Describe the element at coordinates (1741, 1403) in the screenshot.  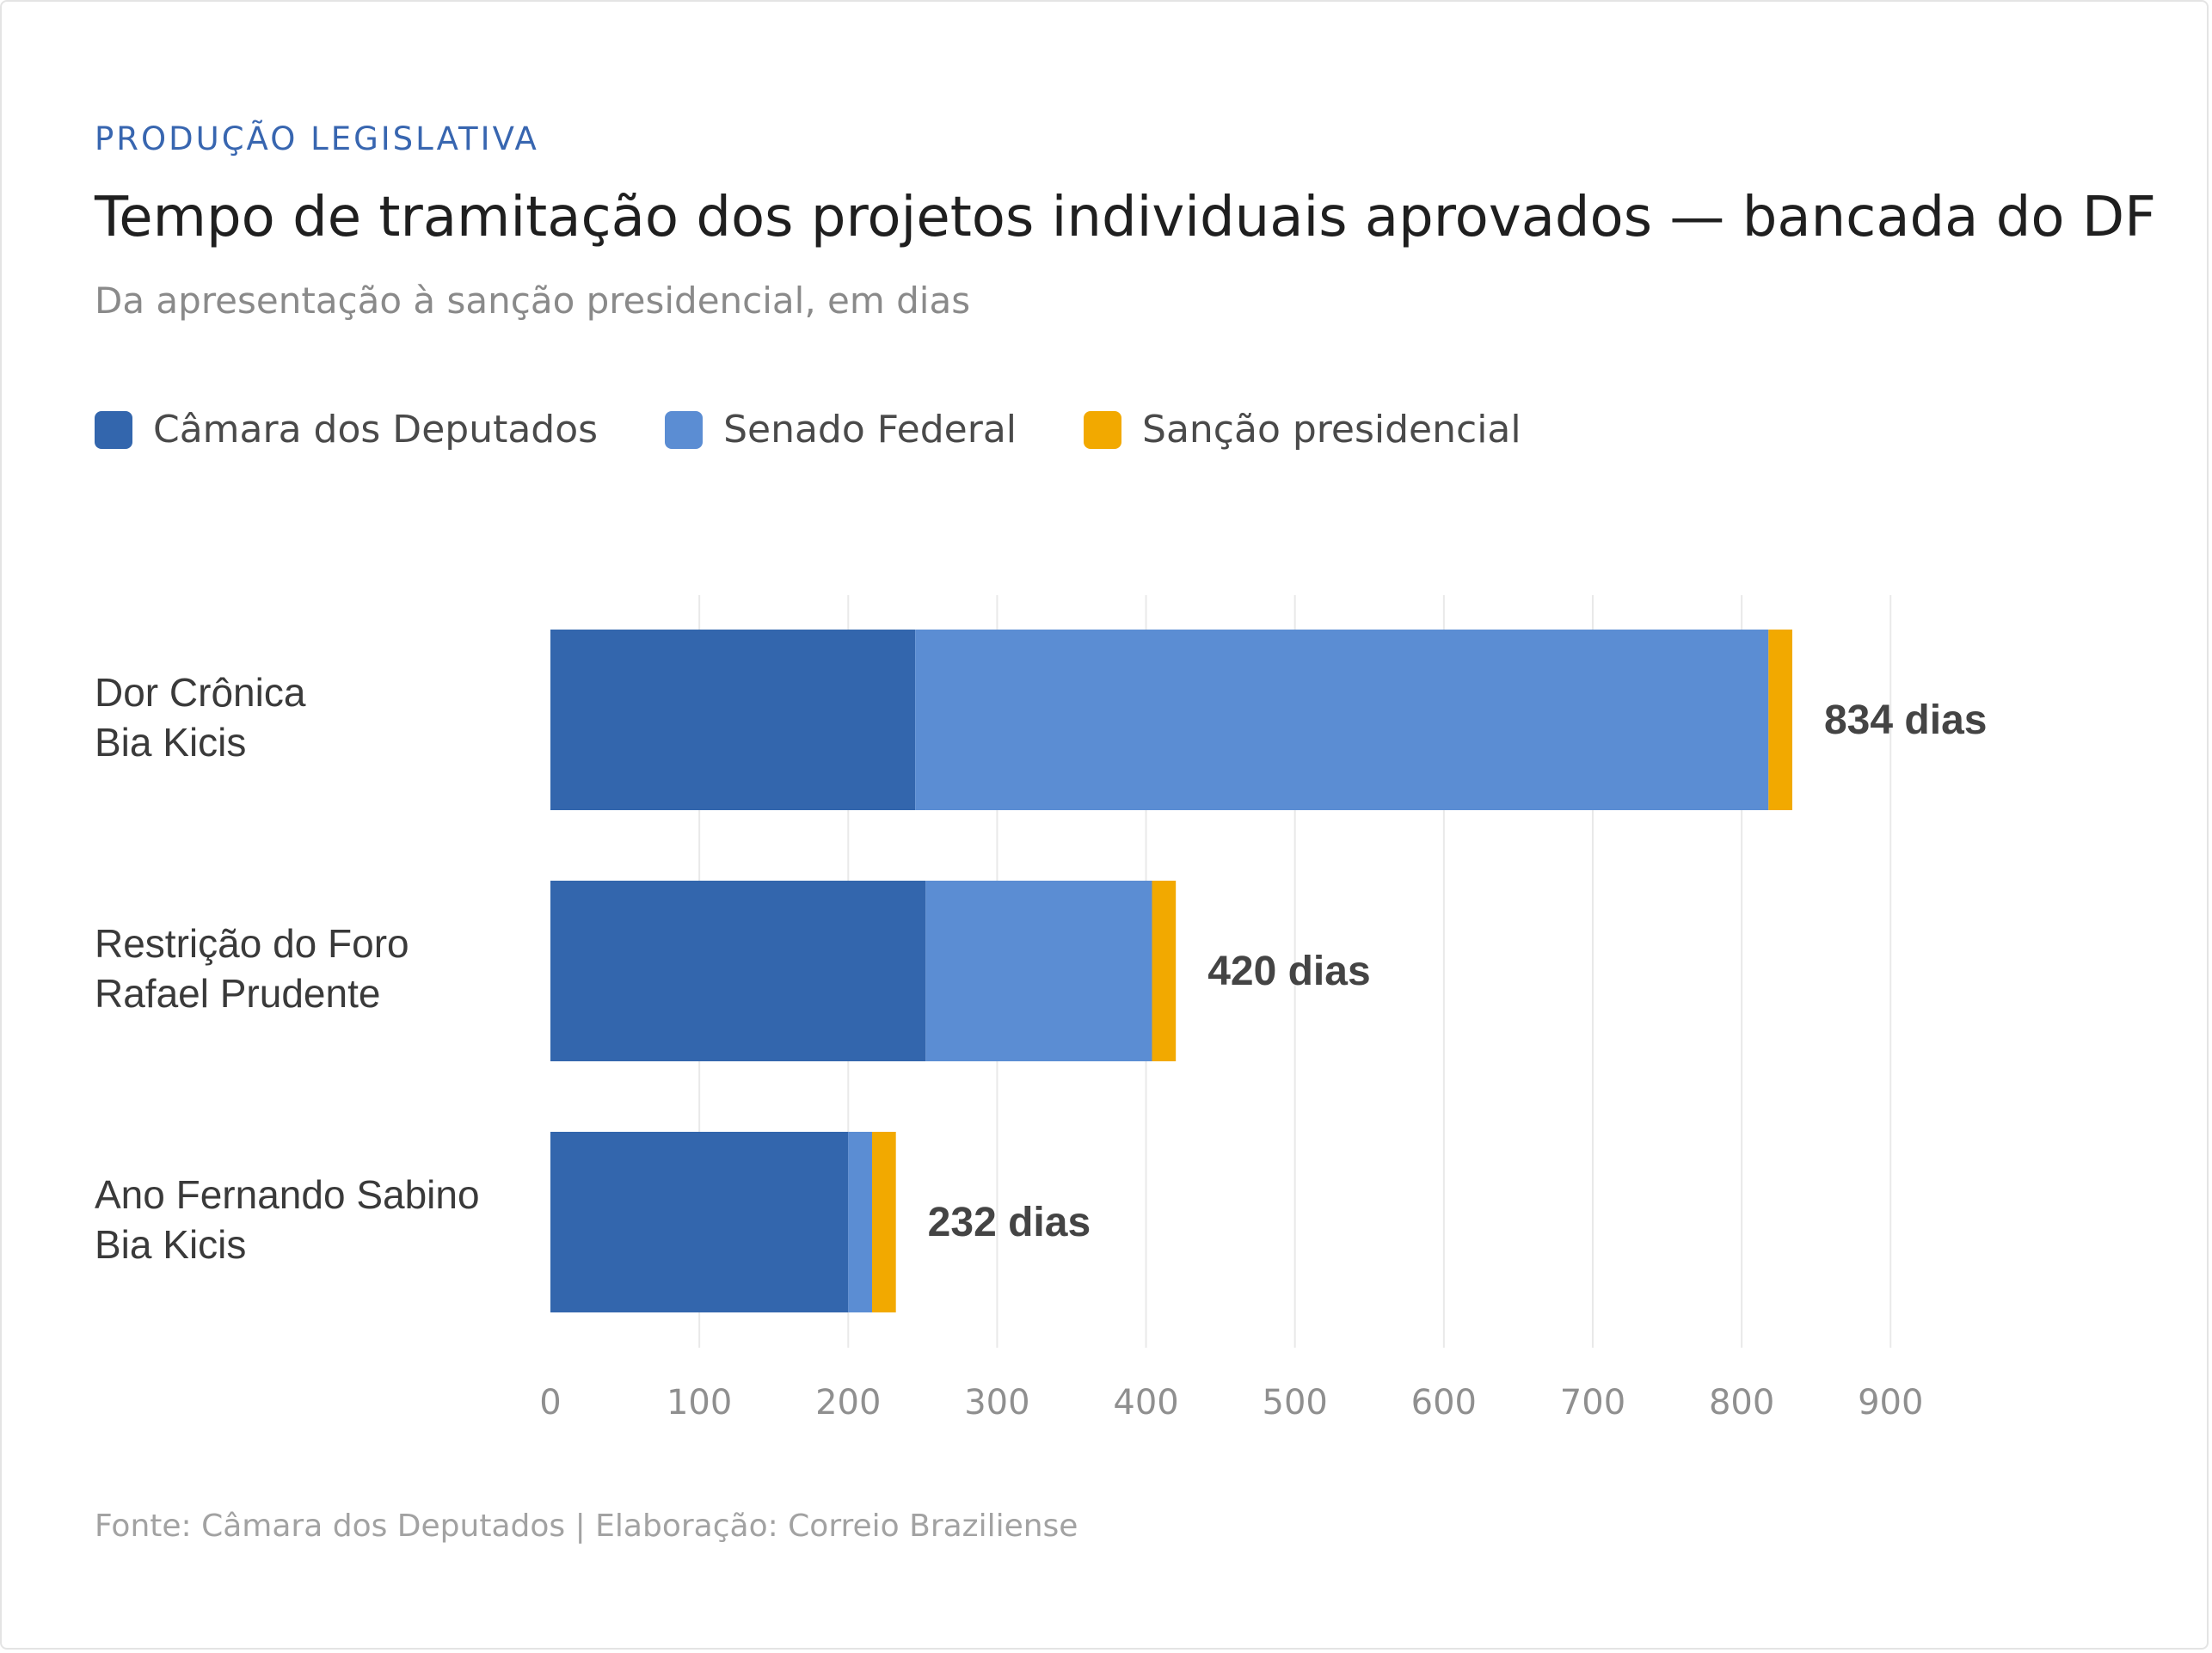
I see `x-tick-label-800: 800` at that location.